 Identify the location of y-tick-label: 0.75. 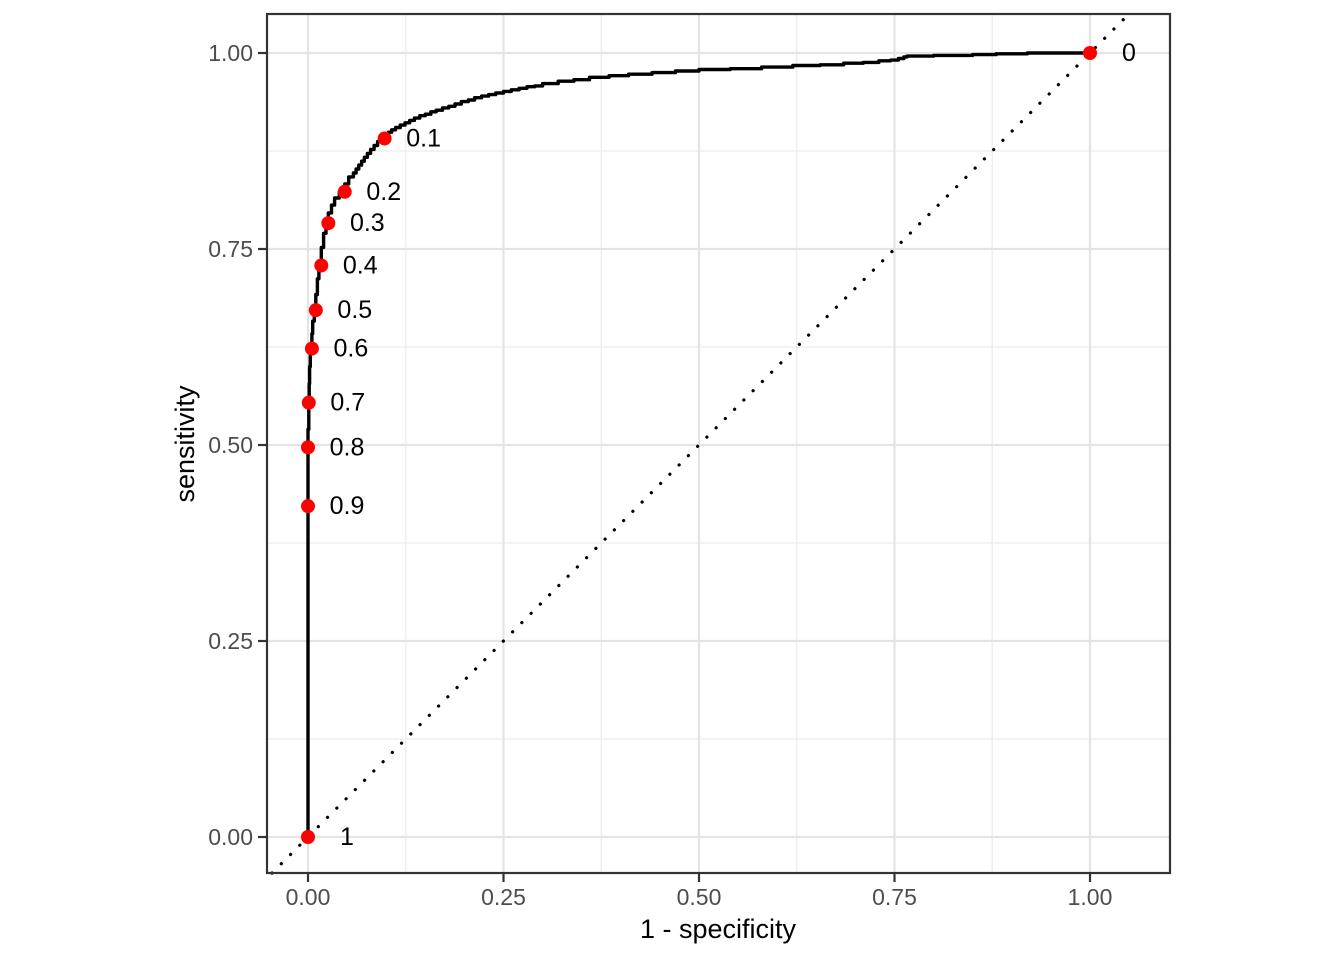
(230, 249).